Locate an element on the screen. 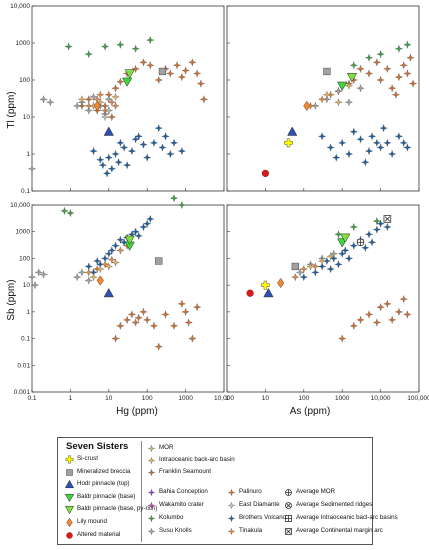  legend-label: Susu Knolls is located at coordinates (175, 530).